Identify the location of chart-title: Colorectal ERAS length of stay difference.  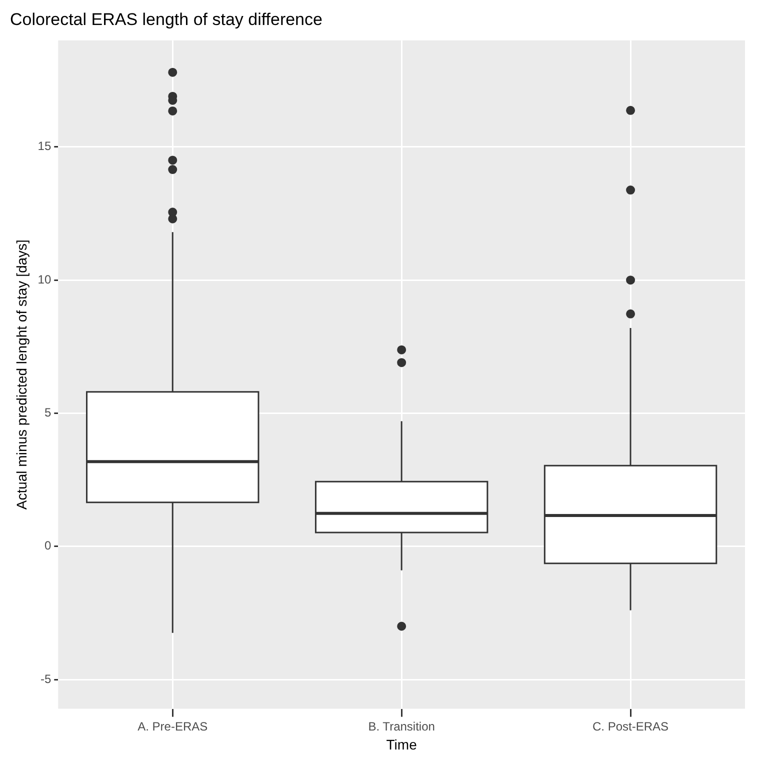
(166, 19).